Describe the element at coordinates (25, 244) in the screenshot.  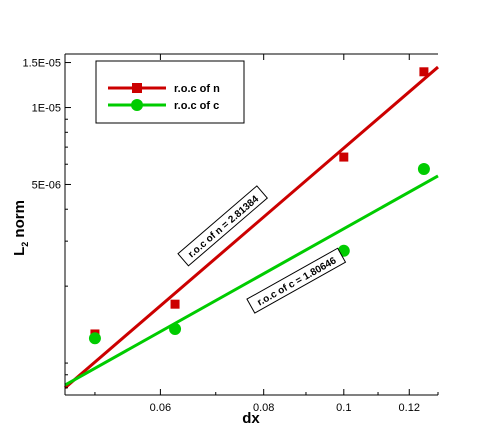
I see `y-axis-title-sub: 2` at that location.